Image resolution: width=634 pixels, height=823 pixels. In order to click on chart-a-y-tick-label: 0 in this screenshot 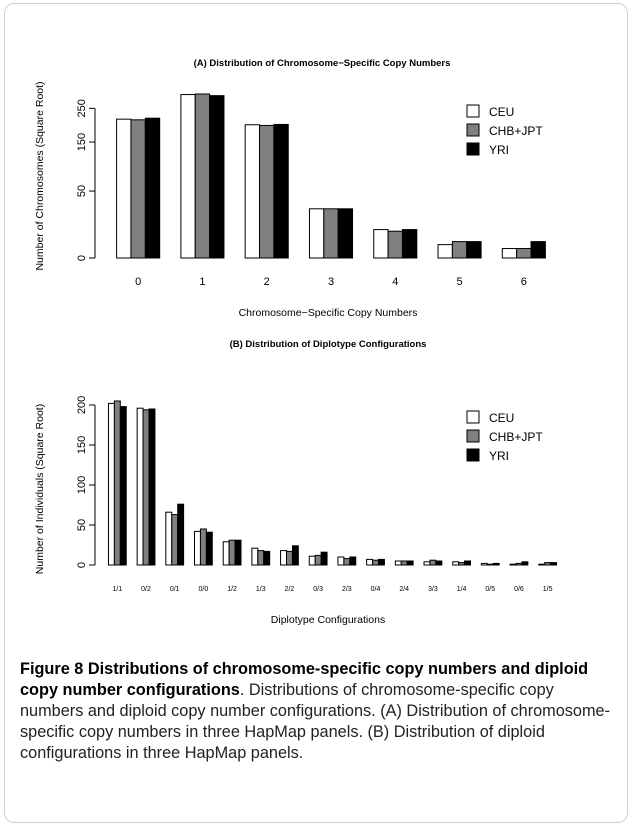, I will do `click(82, 258)`.